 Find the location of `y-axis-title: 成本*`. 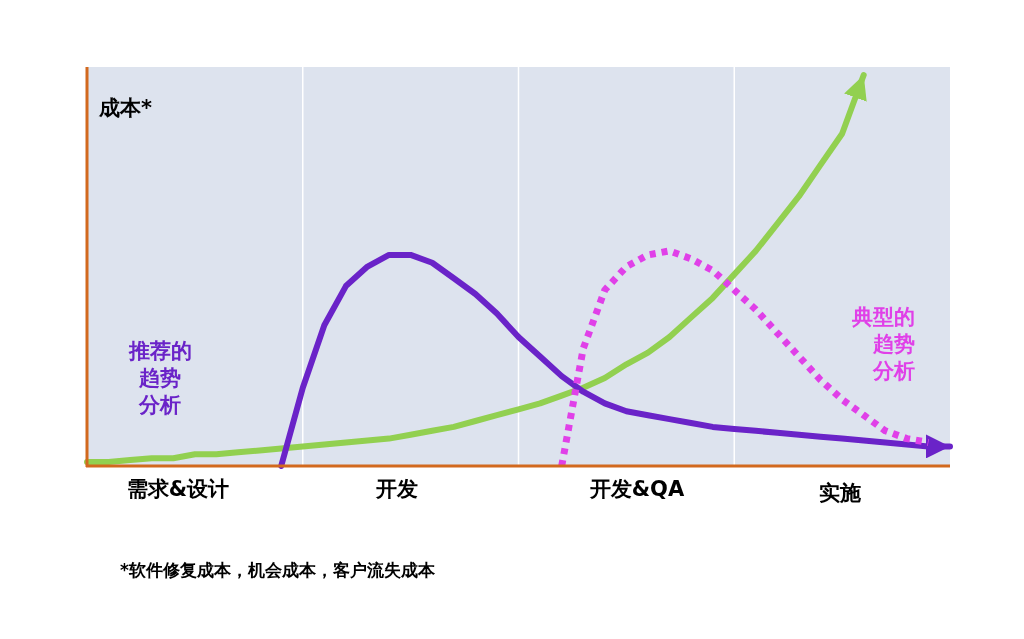

y-axis-title: 成本* is located at coordinates (125, 108).